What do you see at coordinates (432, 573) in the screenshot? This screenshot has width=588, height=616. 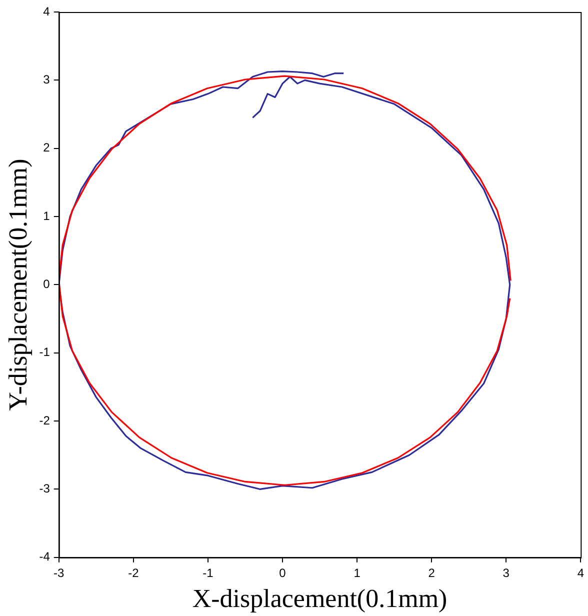 I see `x-tick-label: 2` at bounding box center [432, 573].